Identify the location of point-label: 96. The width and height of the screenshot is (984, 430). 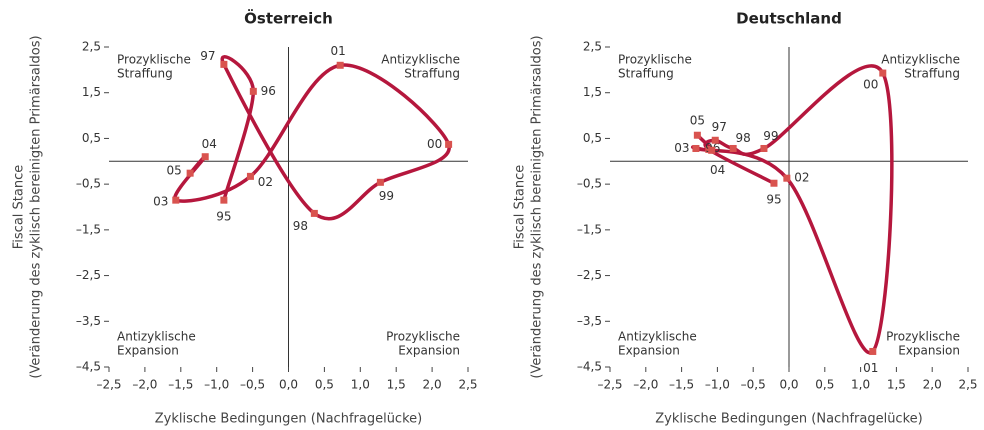
(268, 91).